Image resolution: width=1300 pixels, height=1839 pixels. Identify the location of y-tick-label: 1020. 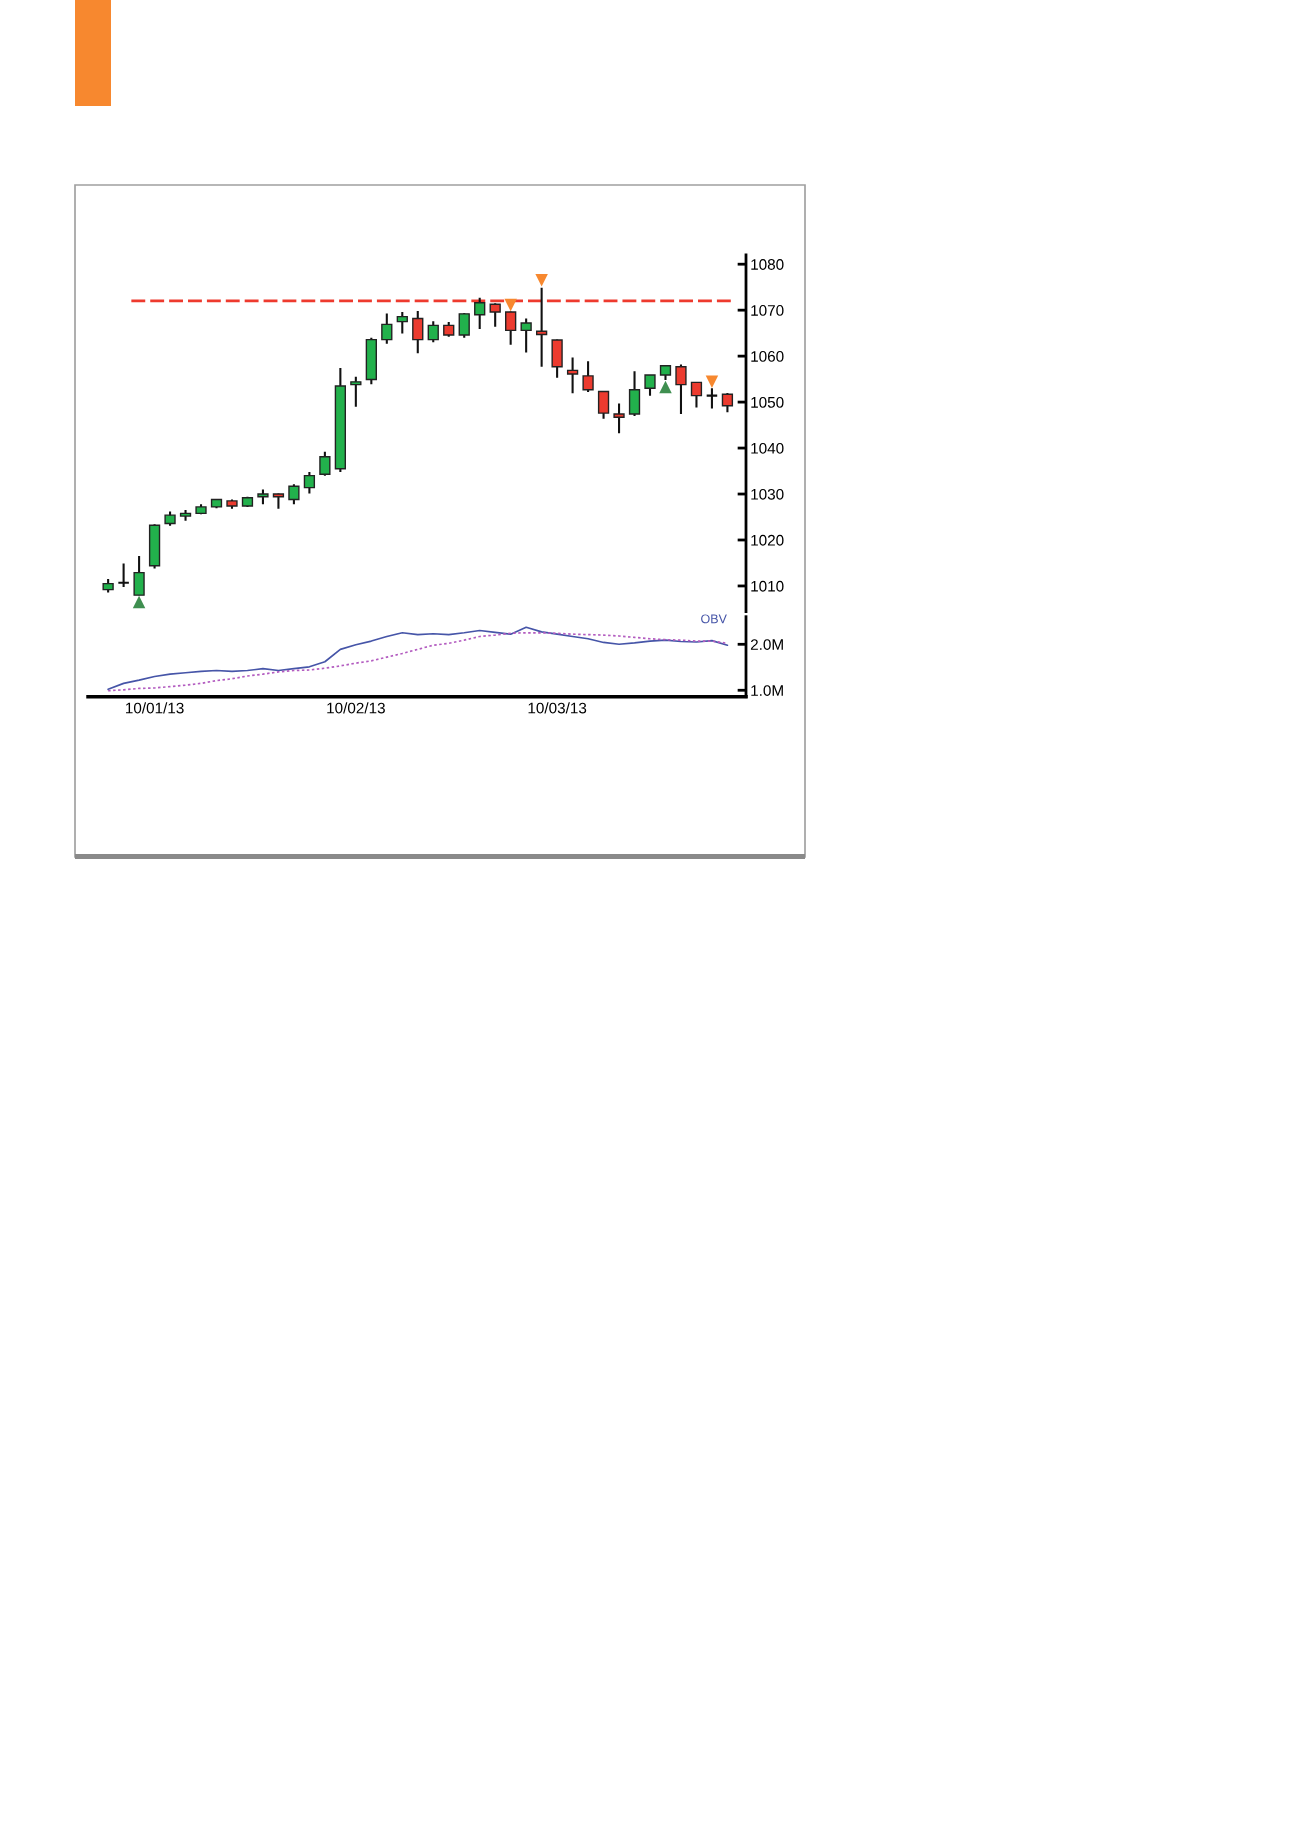
(767, 540).